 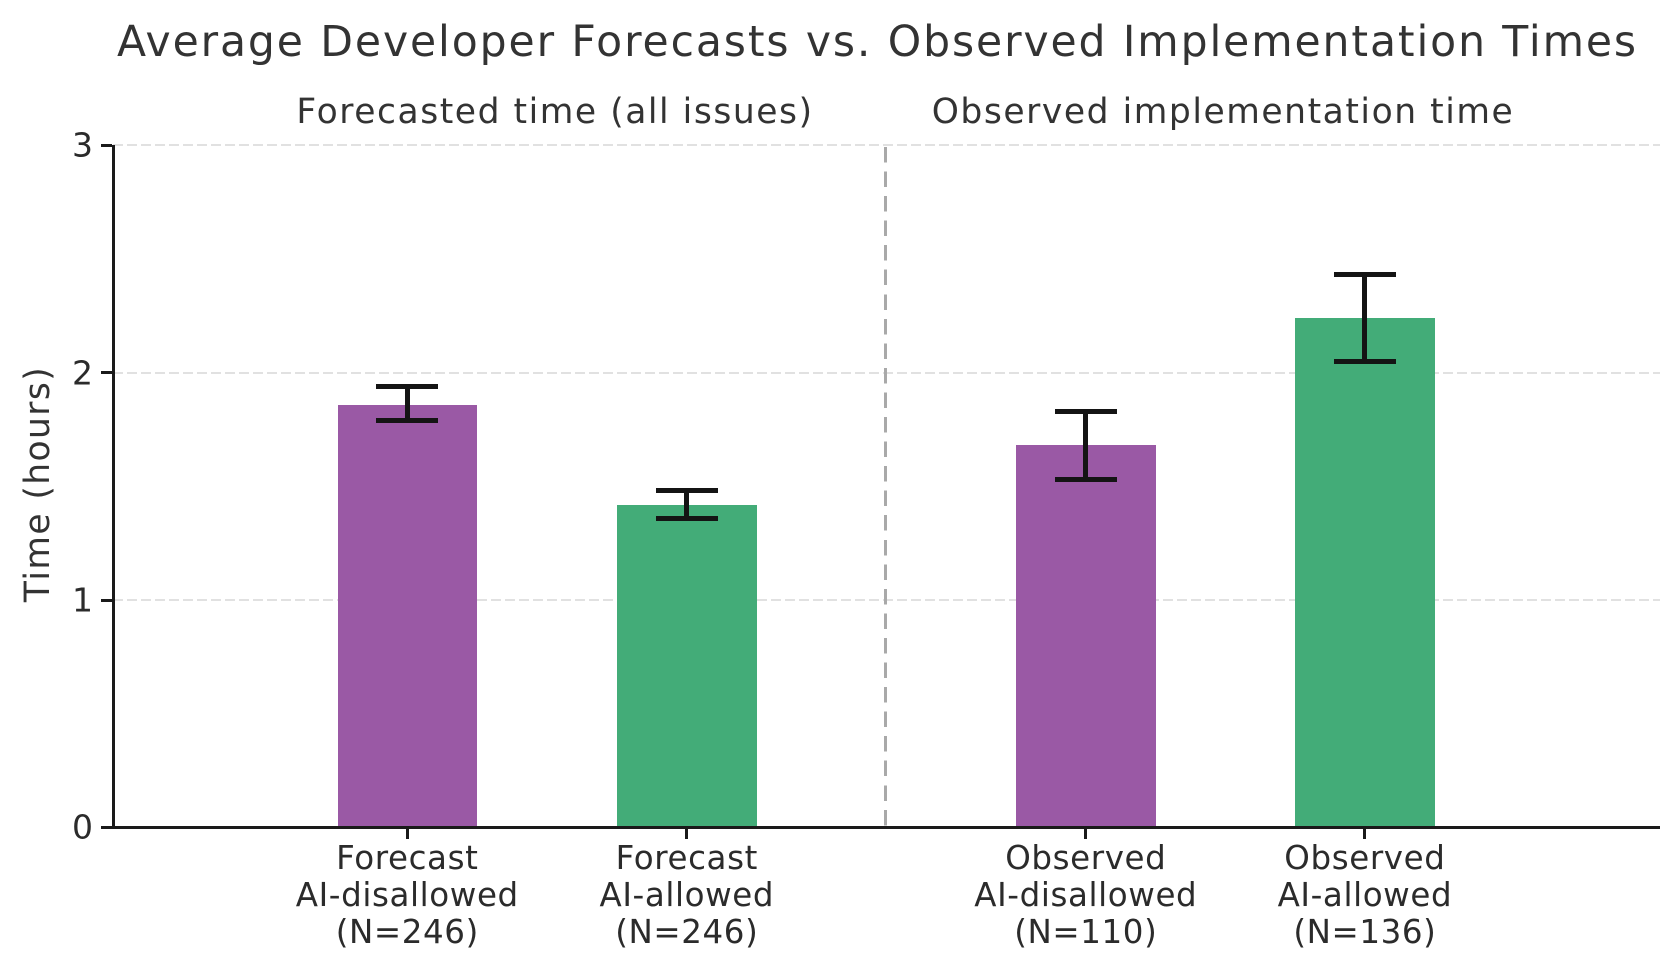 I want to click on x-axis-spine, so click(x=885, y=827).